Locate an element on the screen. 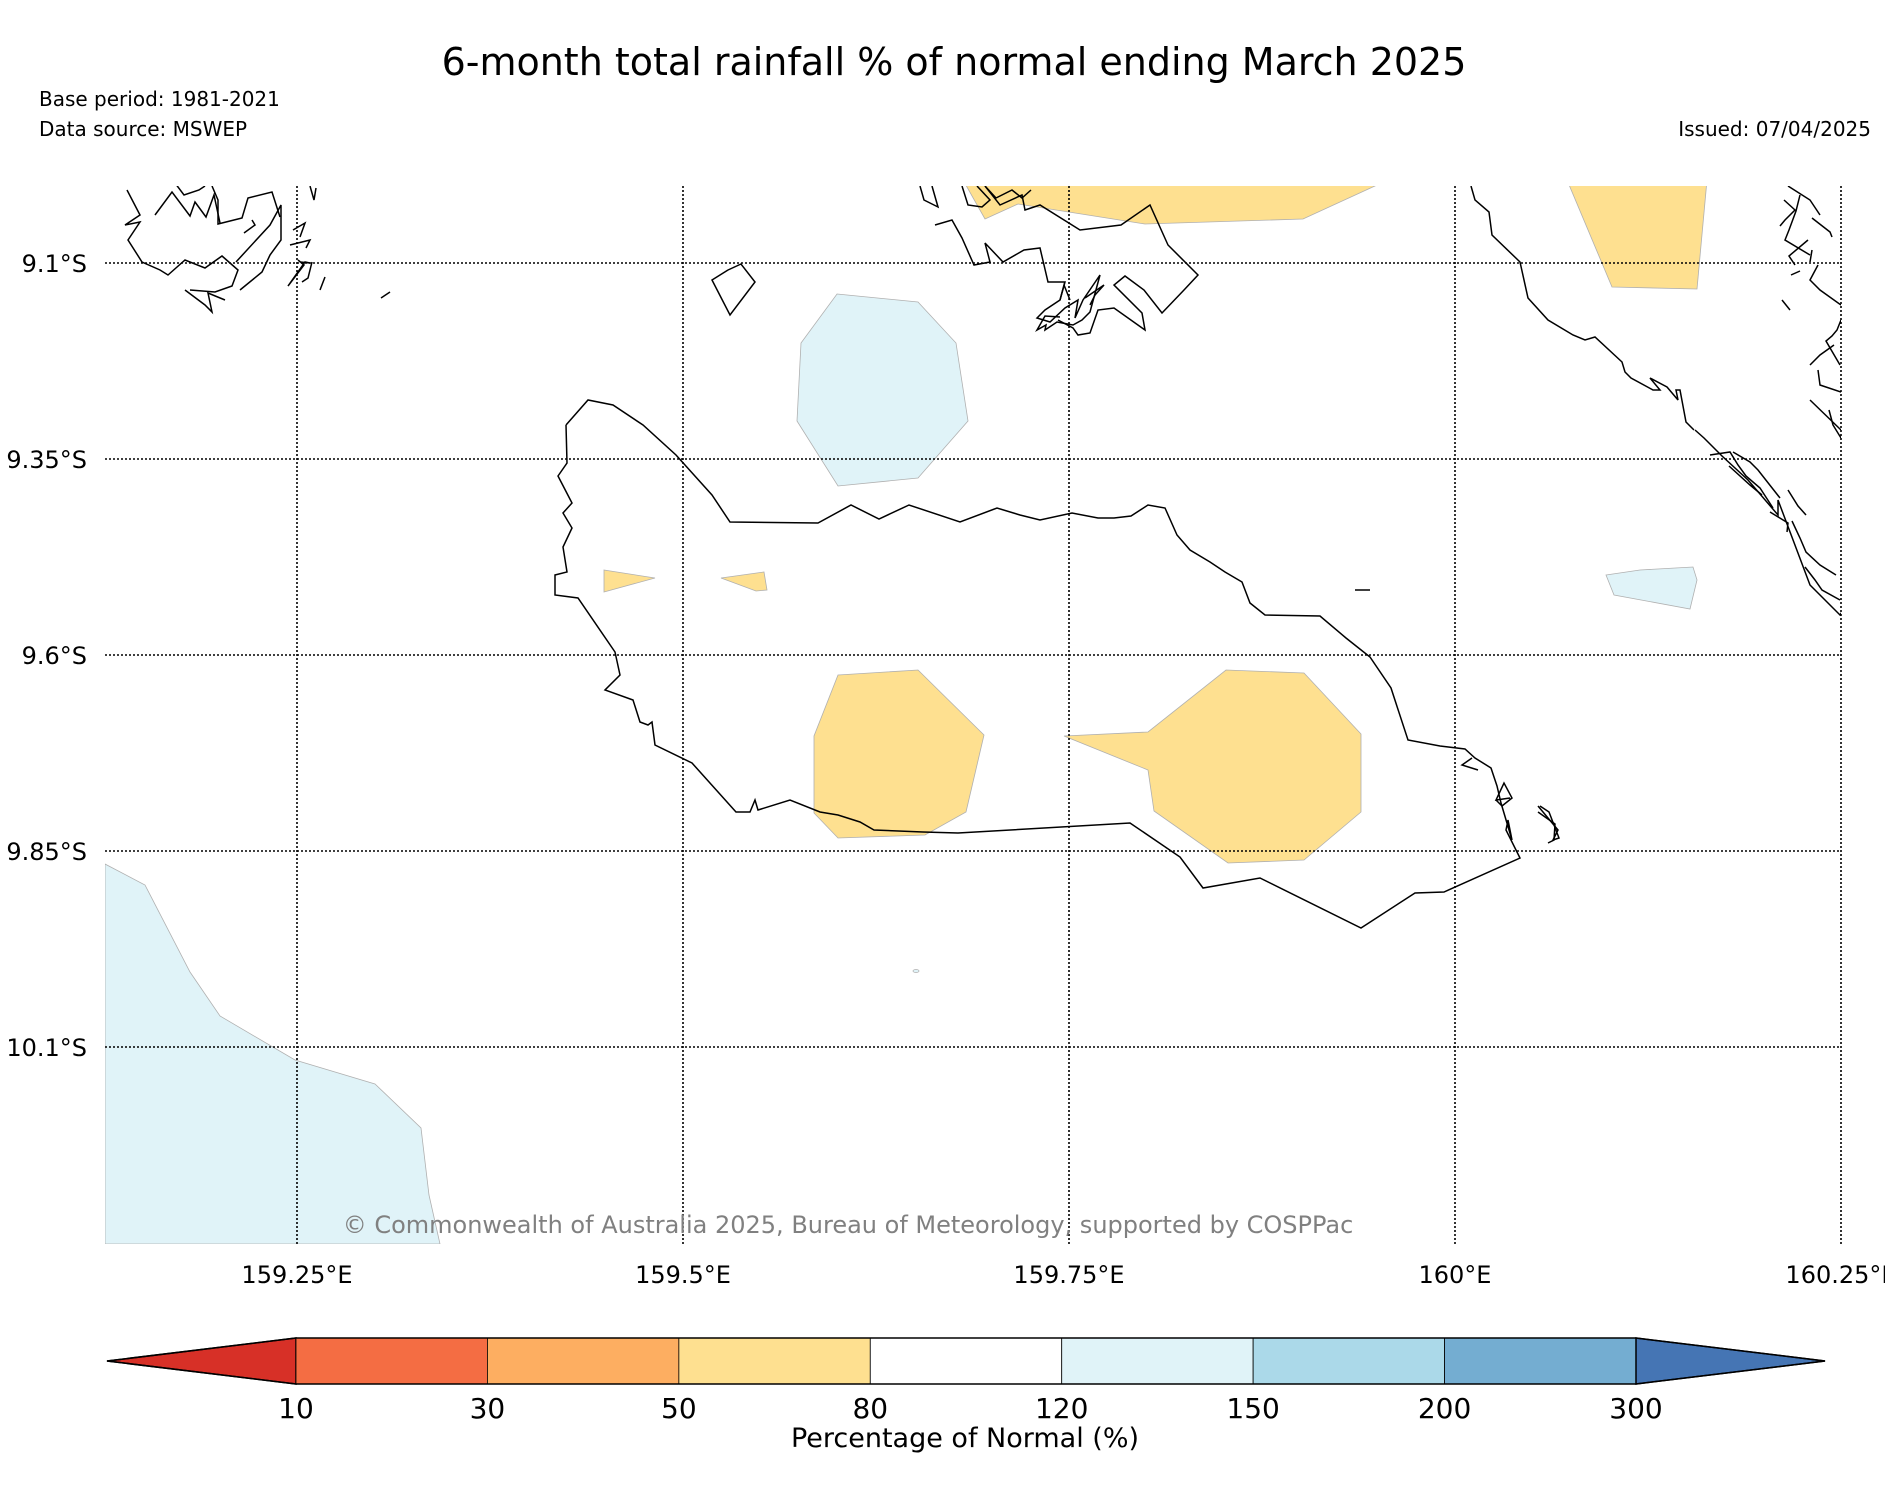 The width and height of the screenshot is (1885, 1494). base-period: Base period: 1981-2021 is located at coordinates (159, 99).